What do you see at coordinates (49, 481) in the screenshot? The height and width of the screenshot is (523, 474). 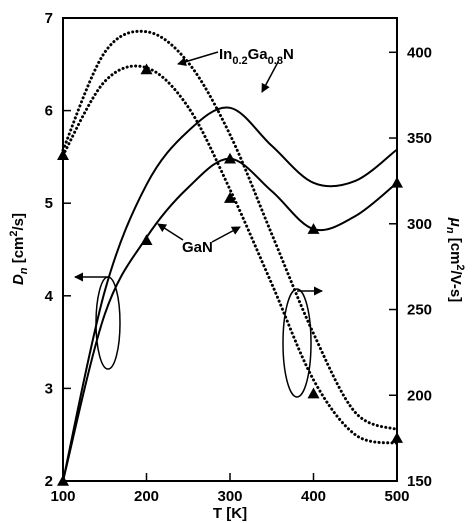 I see `y-left-tick-label: 2` at bounding box center [49, 481].